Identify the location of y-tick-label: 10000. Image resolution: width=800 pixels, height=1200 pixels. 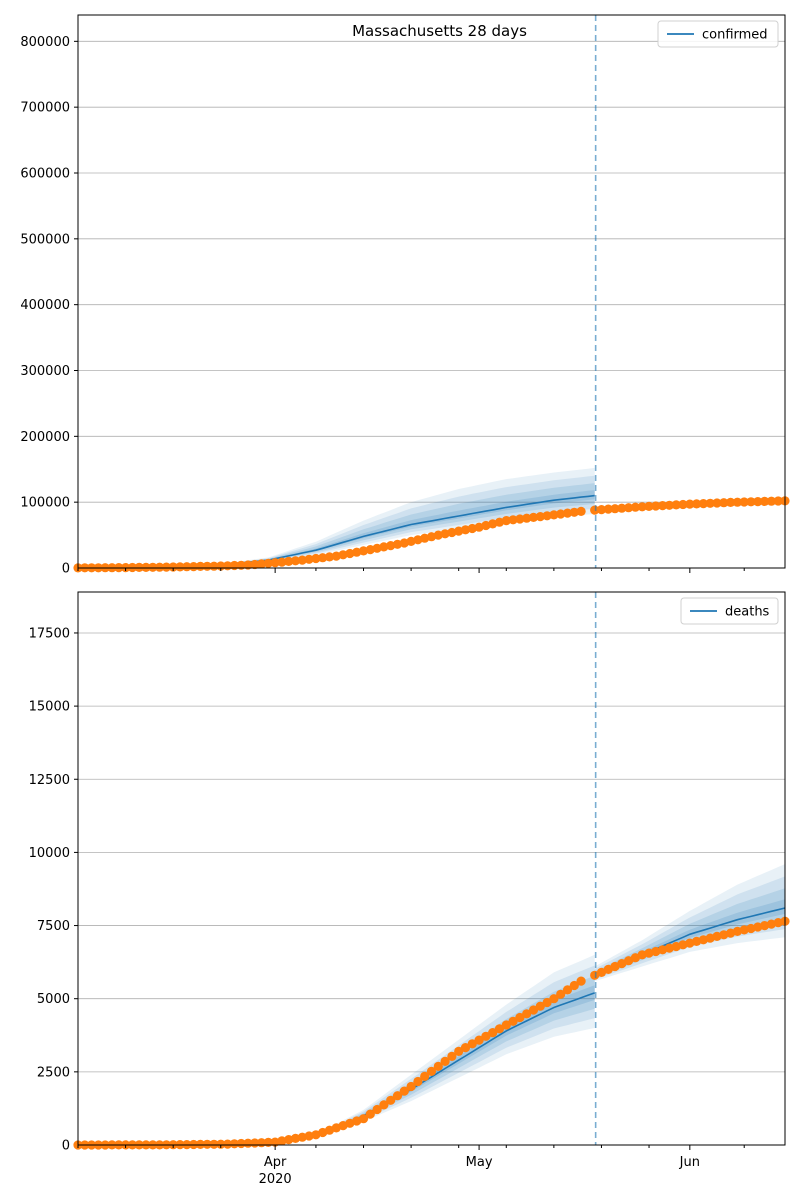
(49, 853).